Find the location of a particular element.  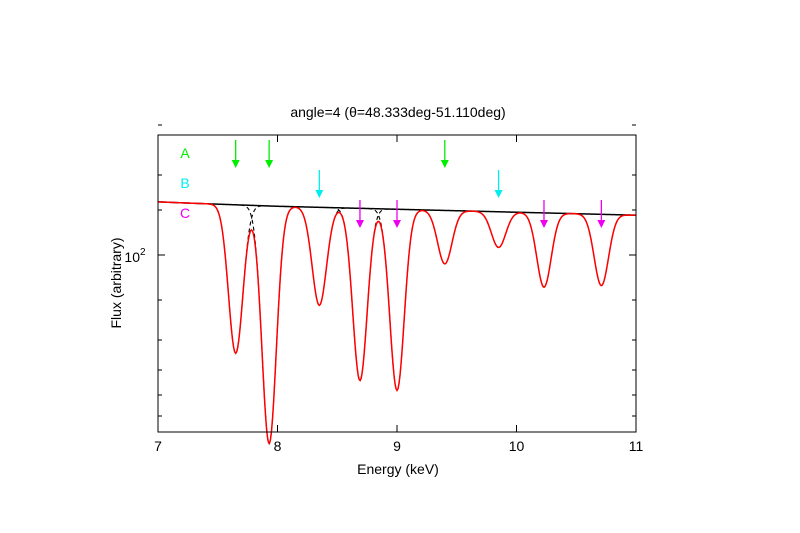

x-tick-label: 10 is located at coordinates (517, 446).